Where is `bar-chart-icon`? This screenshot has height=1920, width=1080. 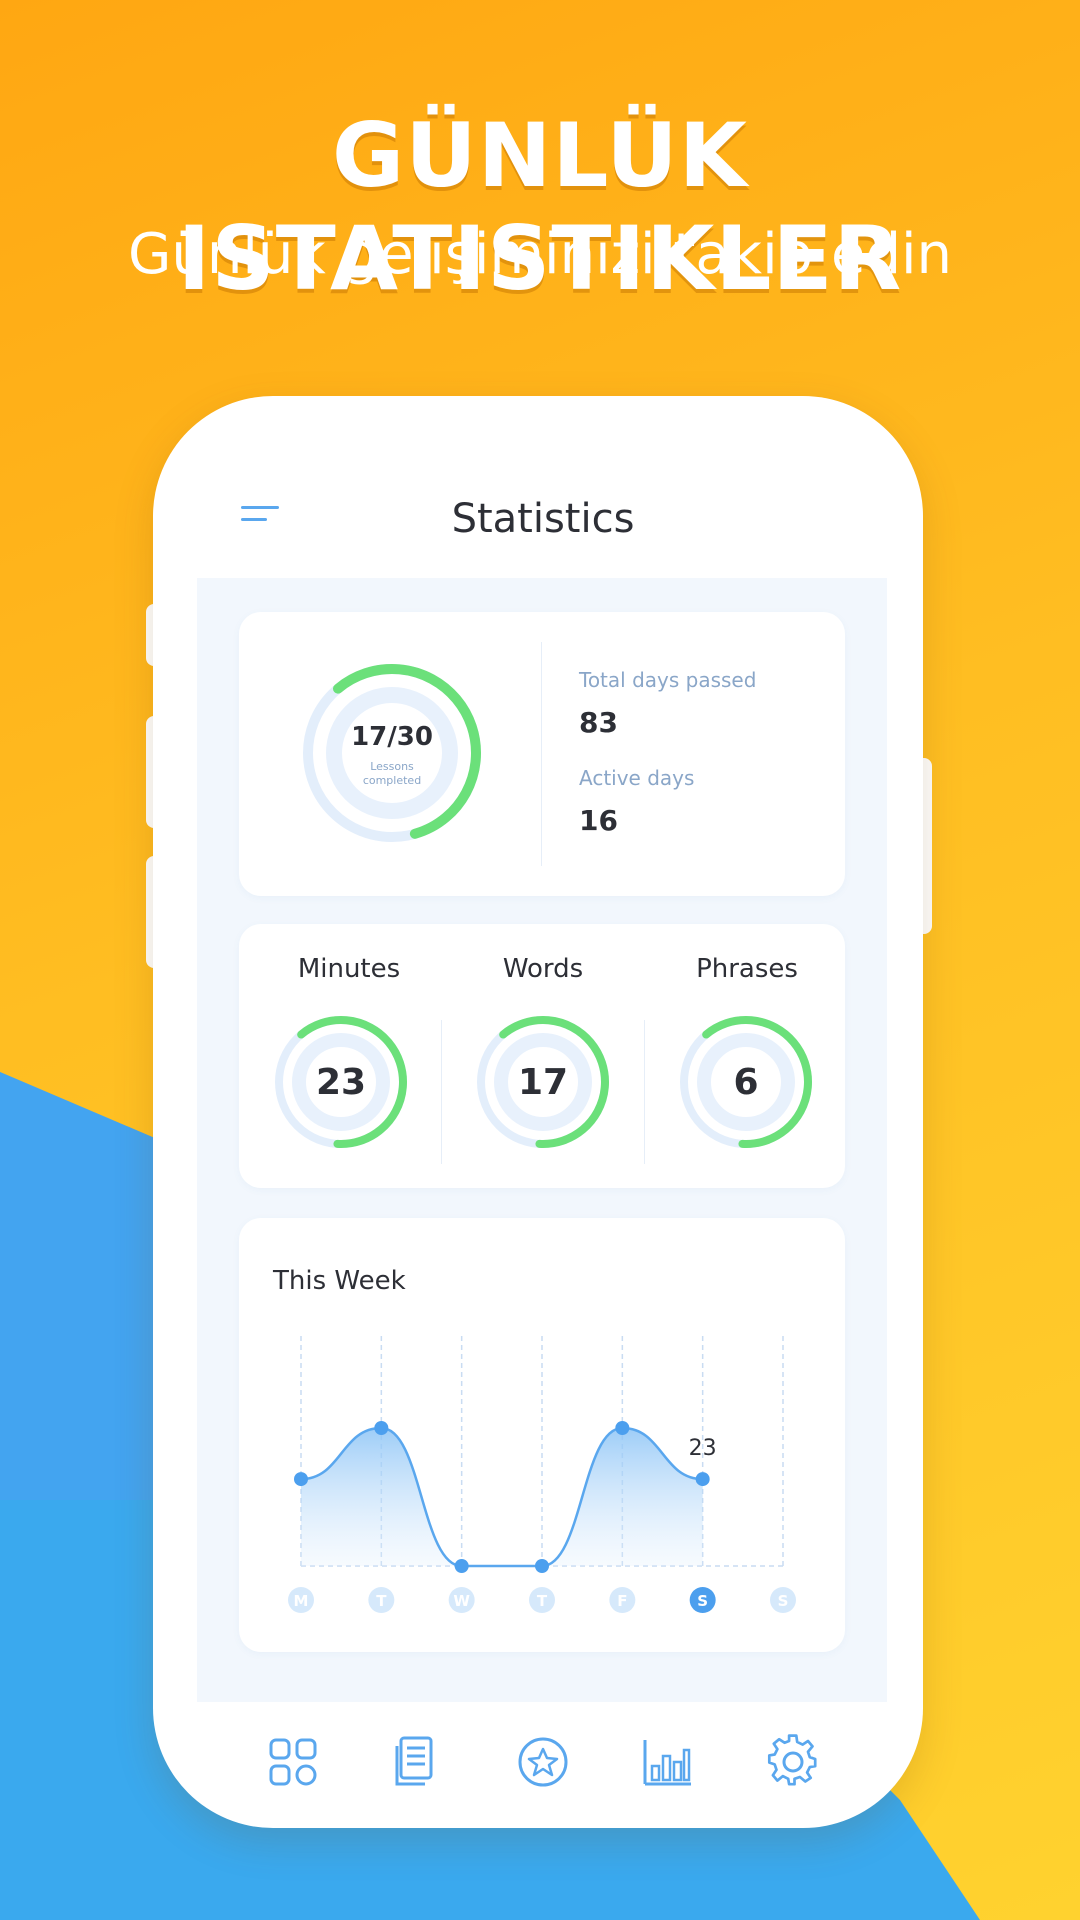
bar-chart-icon is located at coordinates (667, 1762).